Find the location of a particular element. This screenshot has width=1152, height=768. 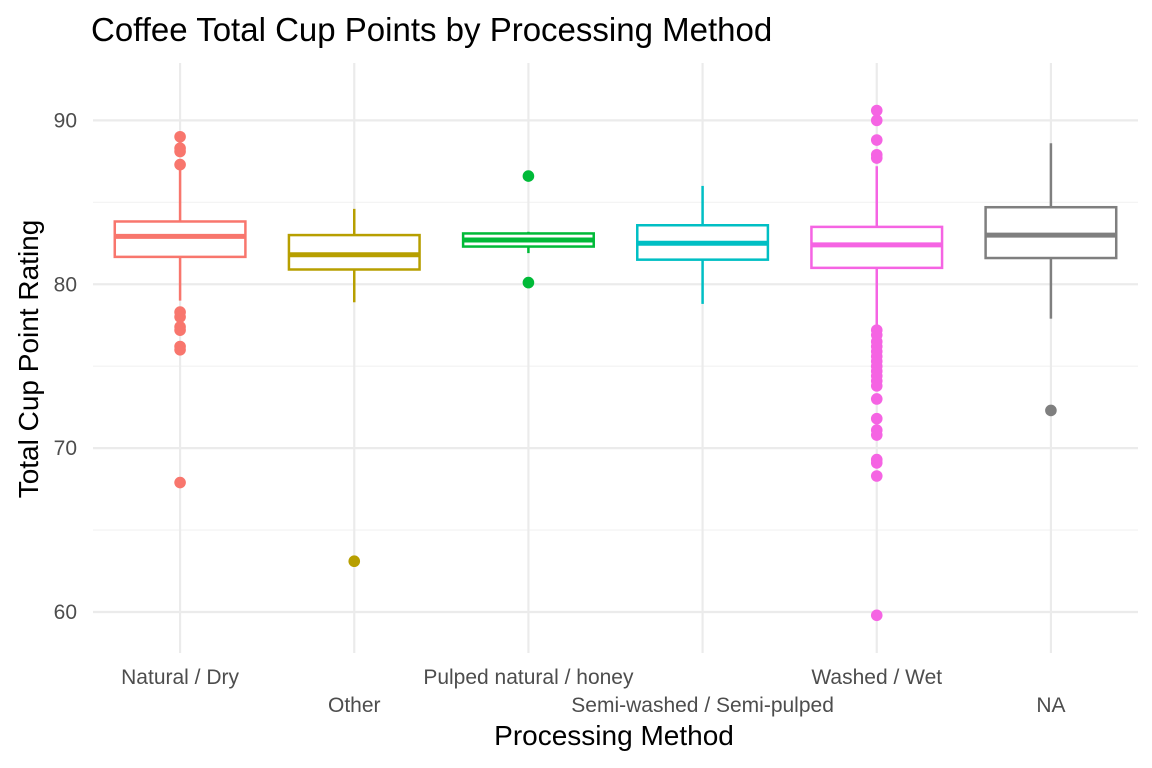

x-tick-label: Semi-washed / Semi-pulped is located at coordinates (702, 705).